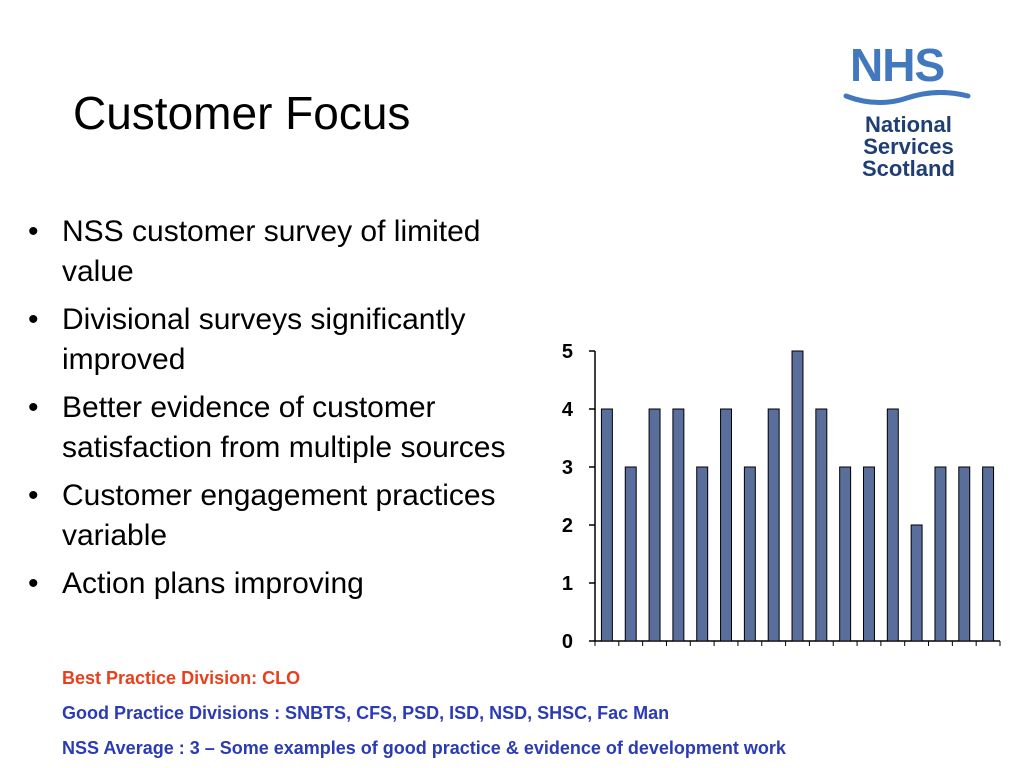 This screenshot has width=1024, height=768. What do you see at coordinates (213, 583) in the screenshot?
I see `bullet-text: Action plans improving` at bounding box center [213, 583].